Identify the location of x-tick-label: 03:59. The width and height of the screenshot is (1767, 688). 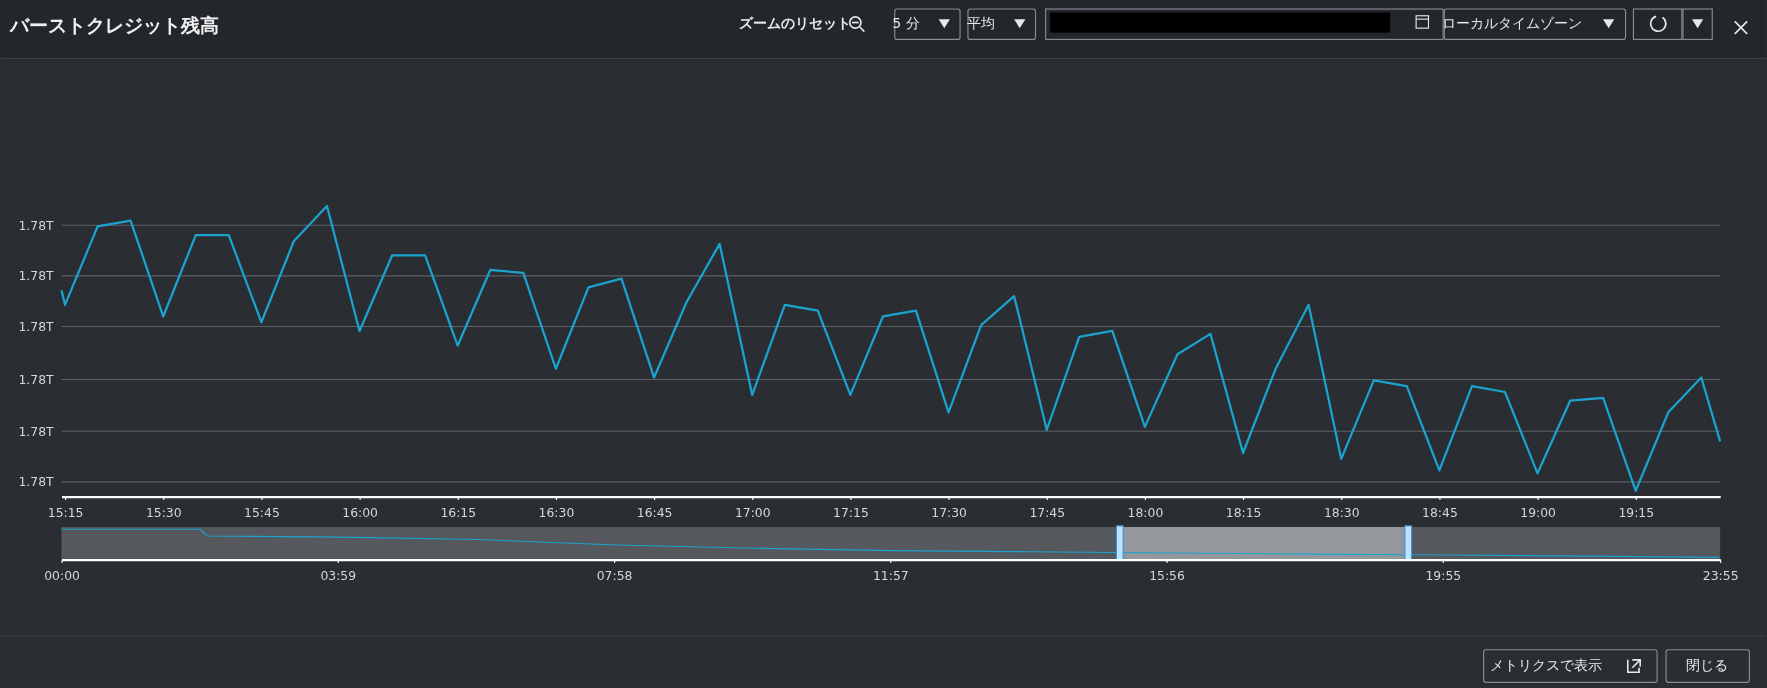
(338, 576).